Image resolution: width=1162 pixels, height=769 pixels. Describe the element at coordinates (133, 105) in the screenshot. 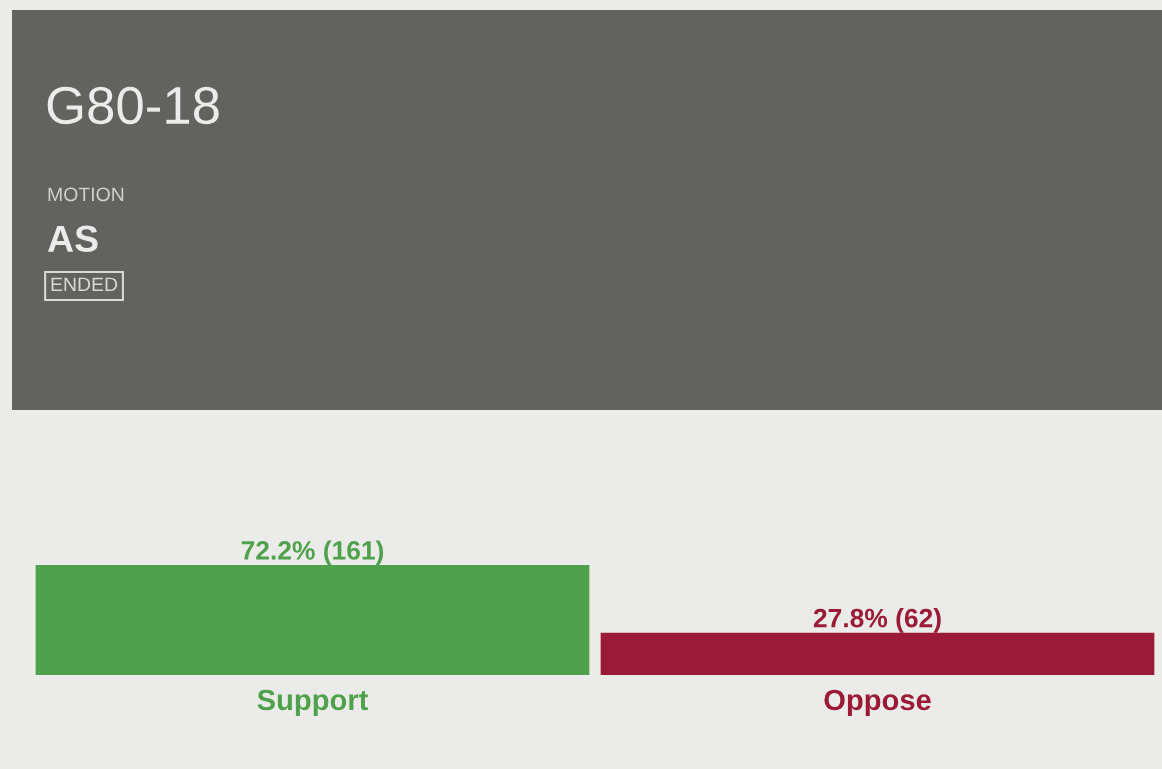

I see `chart-title: G80-18` at that location.